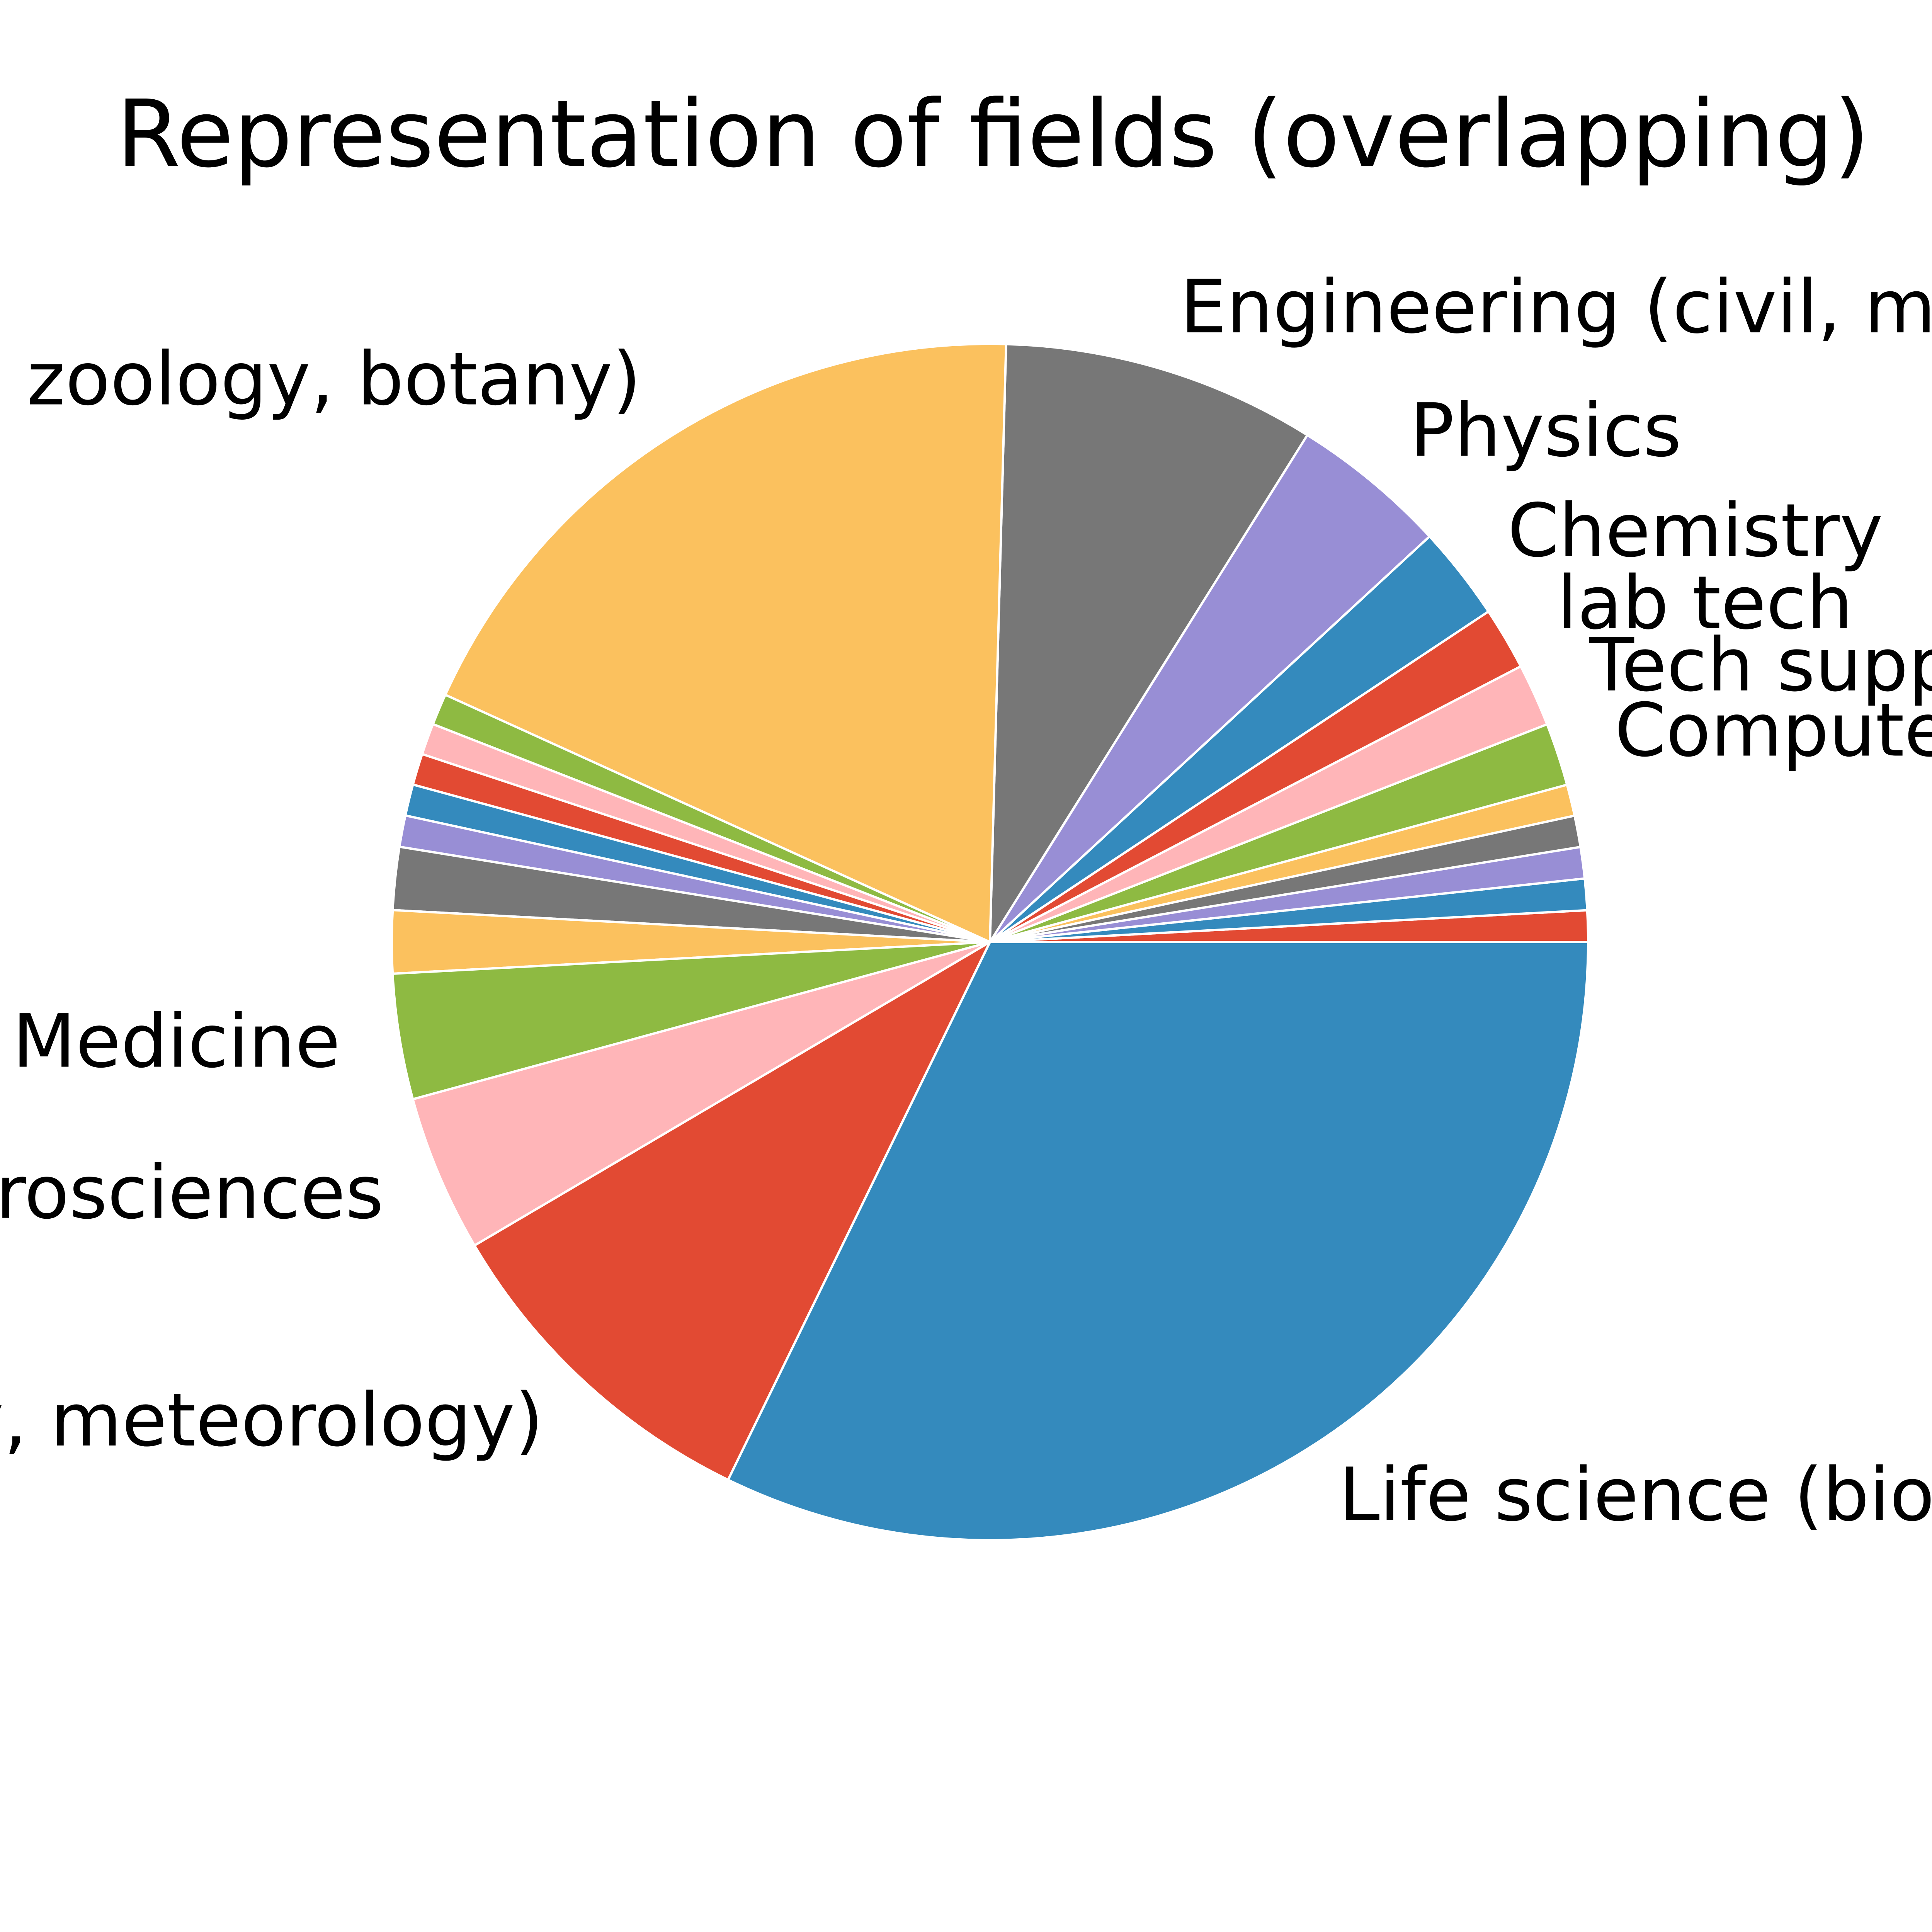 Image resolution: width=1932 pixels, height=1932 pixels. Describe the element at coordinates (192, 1192) in the screenshot. I see `slice-label-urosciences: urosciences` at that location.